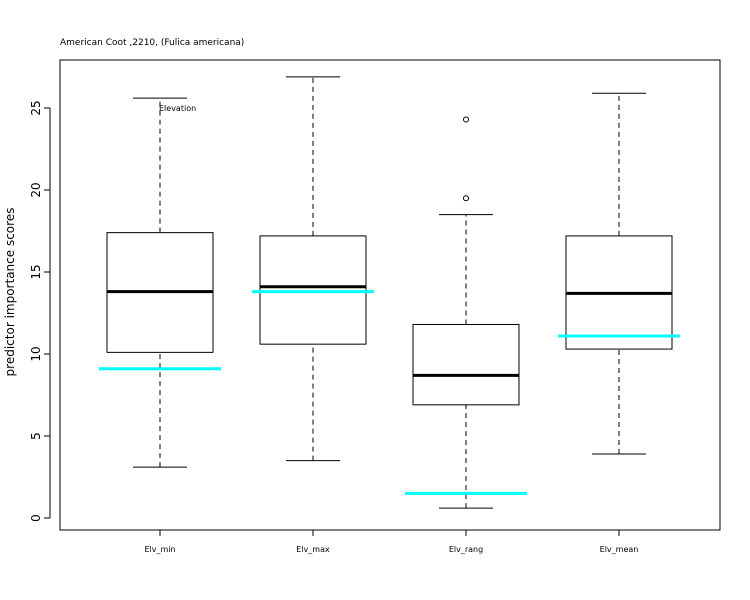 The width and height of the screenshot is (750, 600). Describe the element at coordinates (10, 292) in the screenshot. I see `y-axis-label: predictor importance scores` at that location.